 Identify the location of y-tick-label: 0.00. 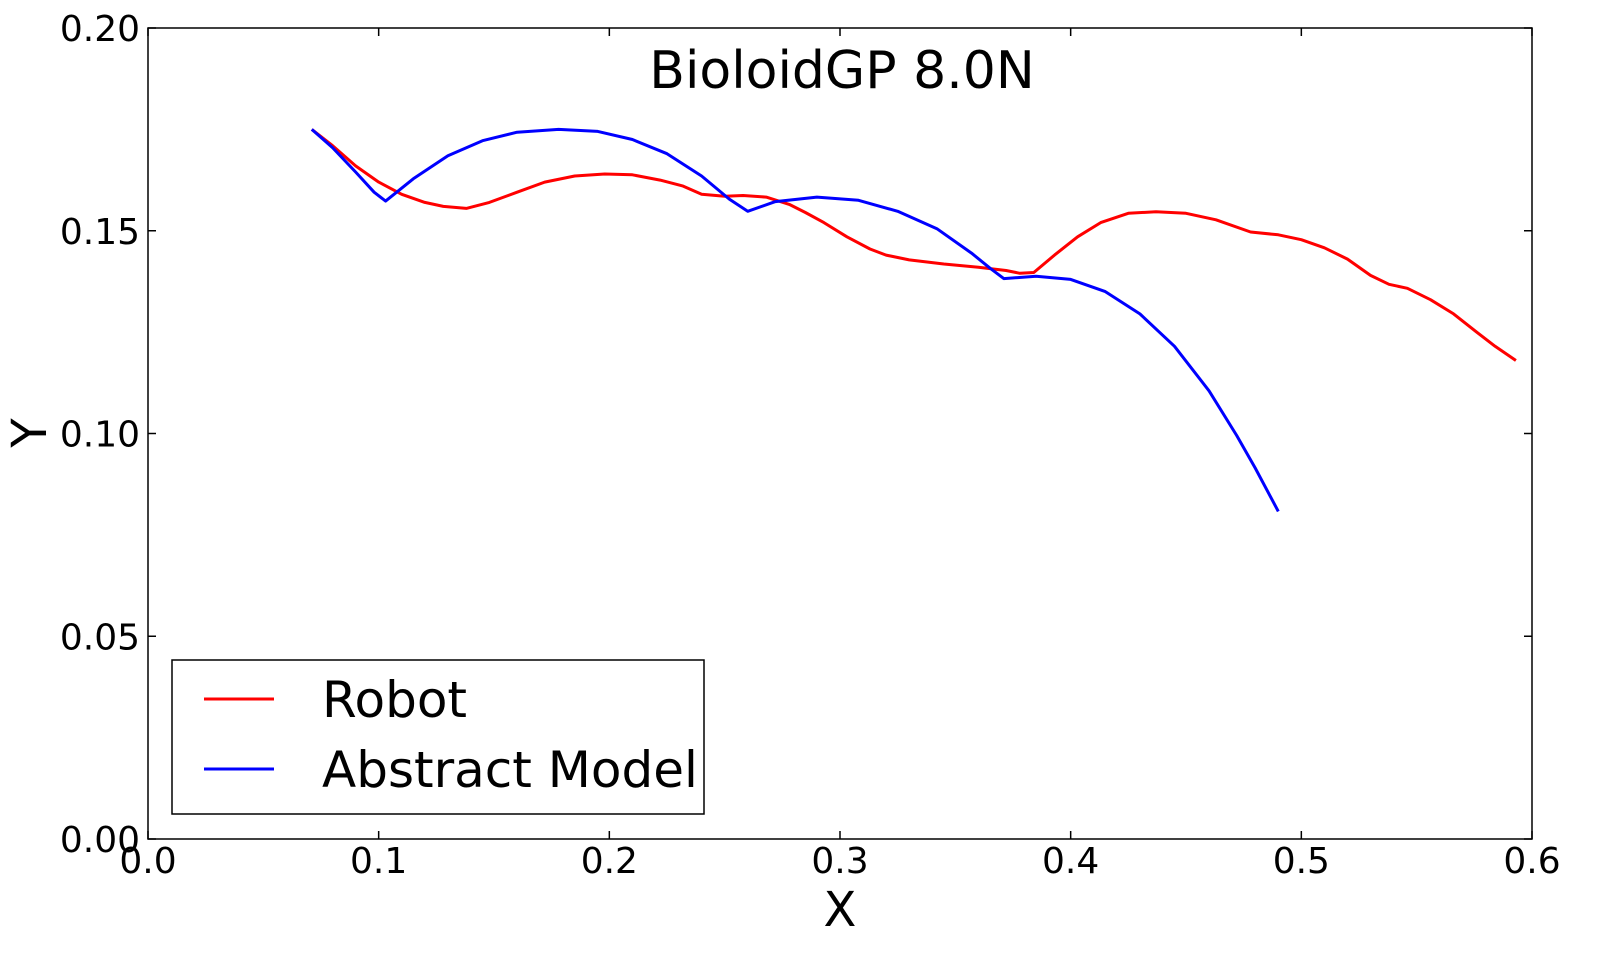
(100, 840).